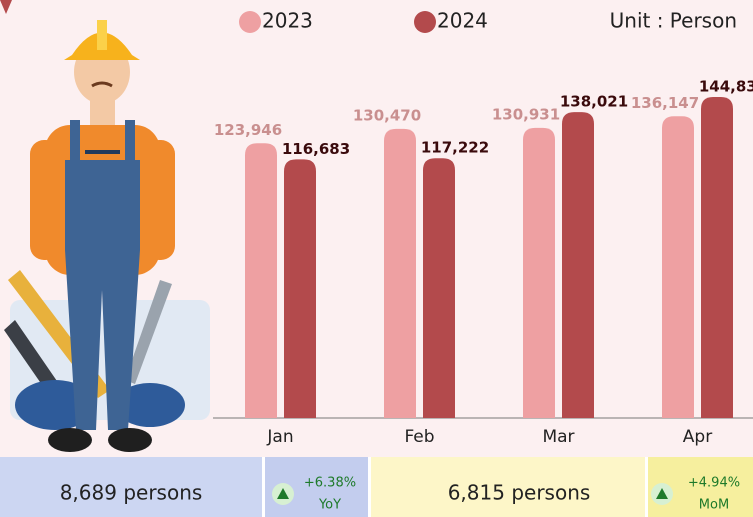 This screenshot has width=753, height=517. Describe the element at coordinates (526, 114) in the screenshot. I see `value-label: 130,931` at that location.